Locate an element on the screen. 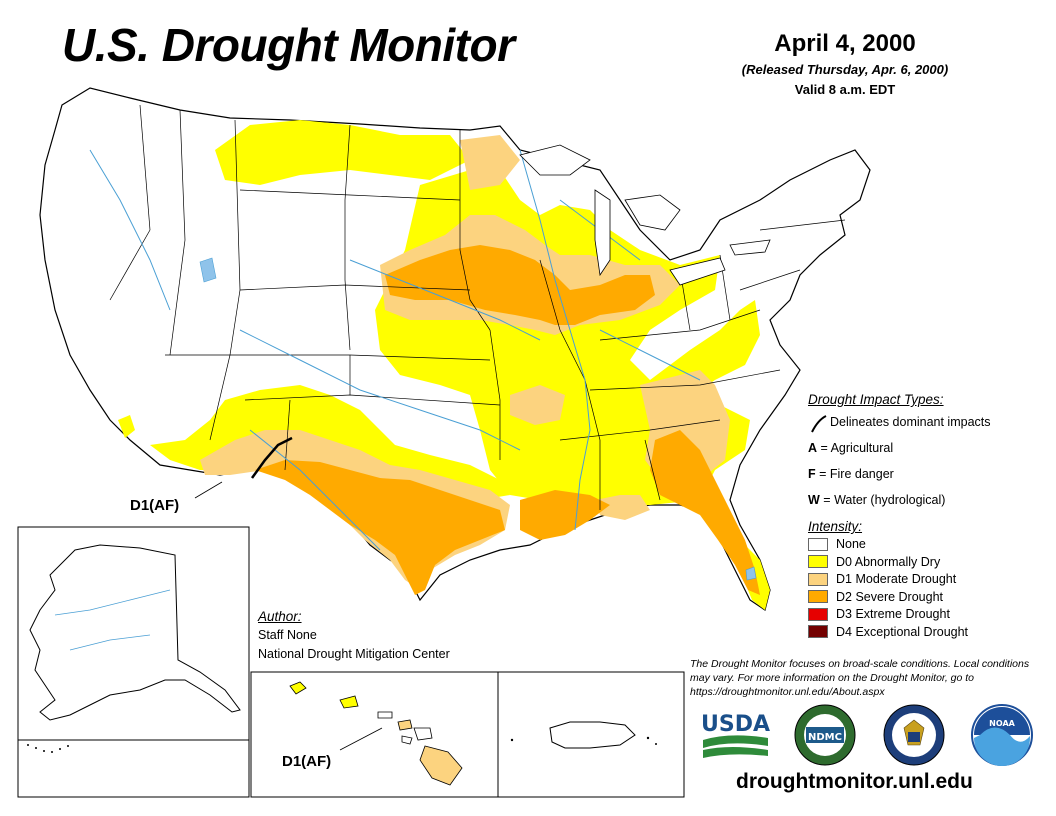  great-salt-lake is located at coordinates (208, 270).